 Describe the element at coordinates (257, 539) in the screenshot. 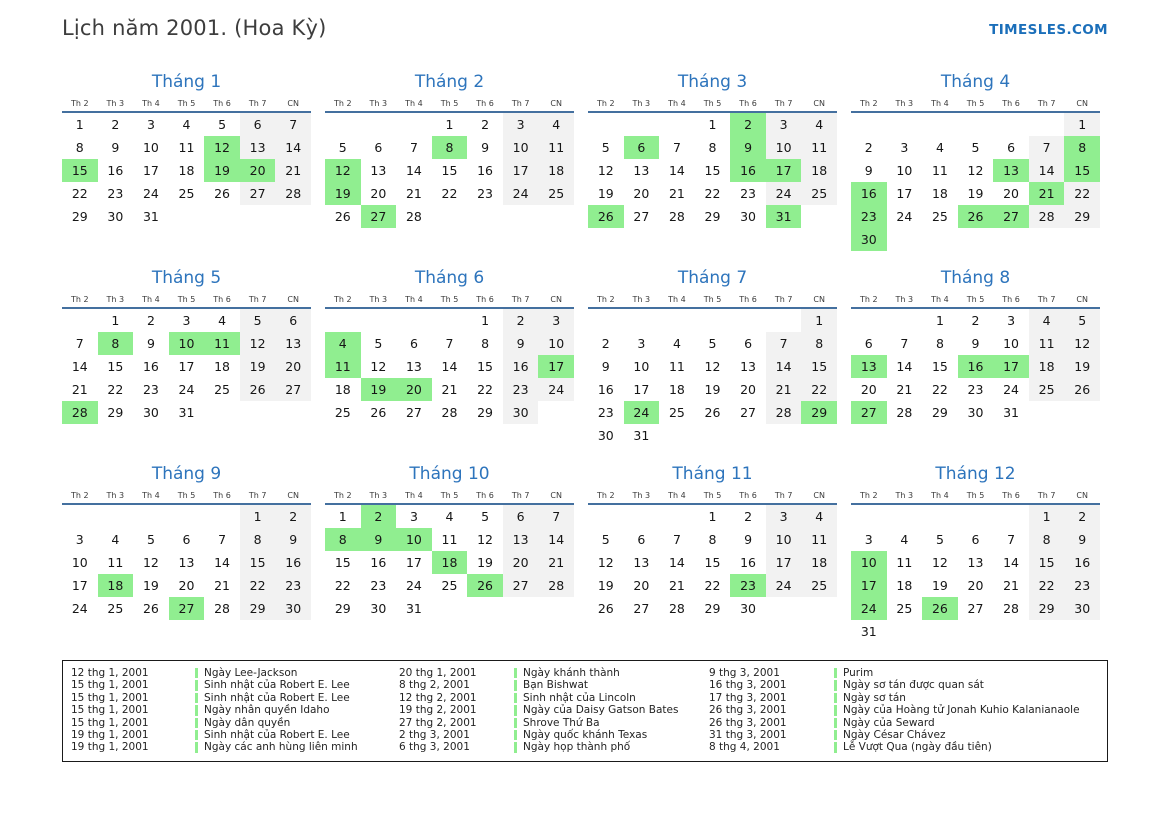

I see `day-cell: 8` at that location.